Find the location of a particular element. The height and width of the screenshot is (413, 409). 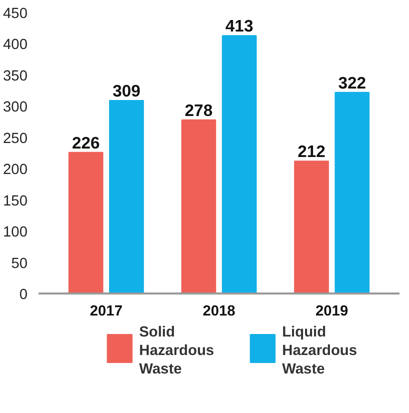

data-label: 226 is located at coordinates (86, 142).